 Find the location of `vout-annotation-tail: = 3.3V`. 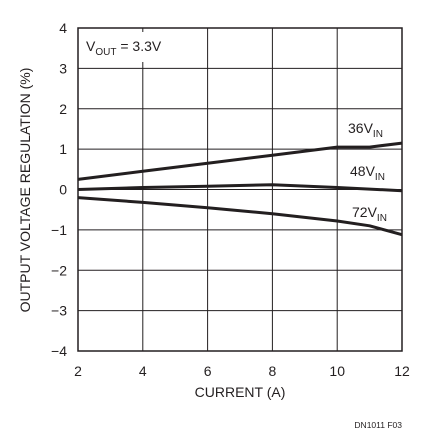

vout-annotation-tail: = 3.3V is located at coordinates (138, 46).